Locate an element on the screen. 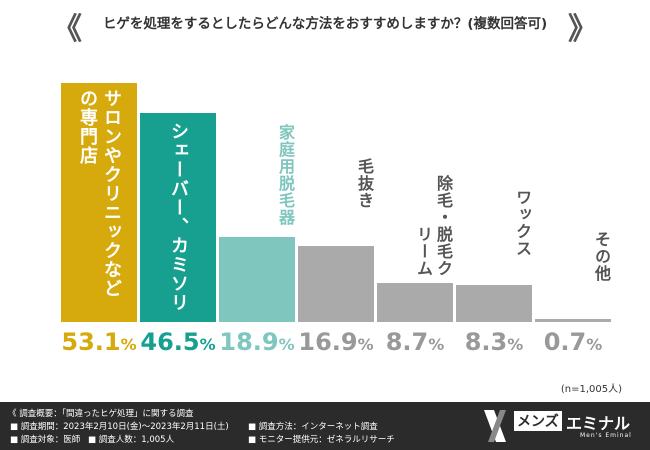 The image size is (650, 450). value-label: 8.3% is located at coordinates (494, 342).